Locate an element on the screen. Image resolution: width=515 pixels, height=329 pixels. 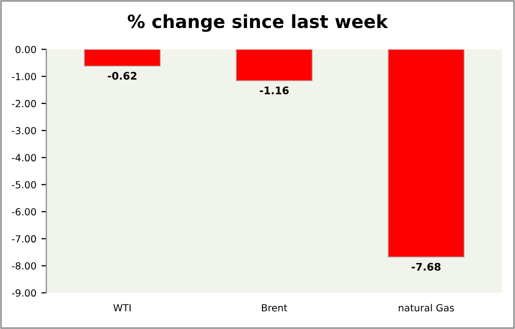
x-tick-label: Brent is located at coordinates (275, 308).